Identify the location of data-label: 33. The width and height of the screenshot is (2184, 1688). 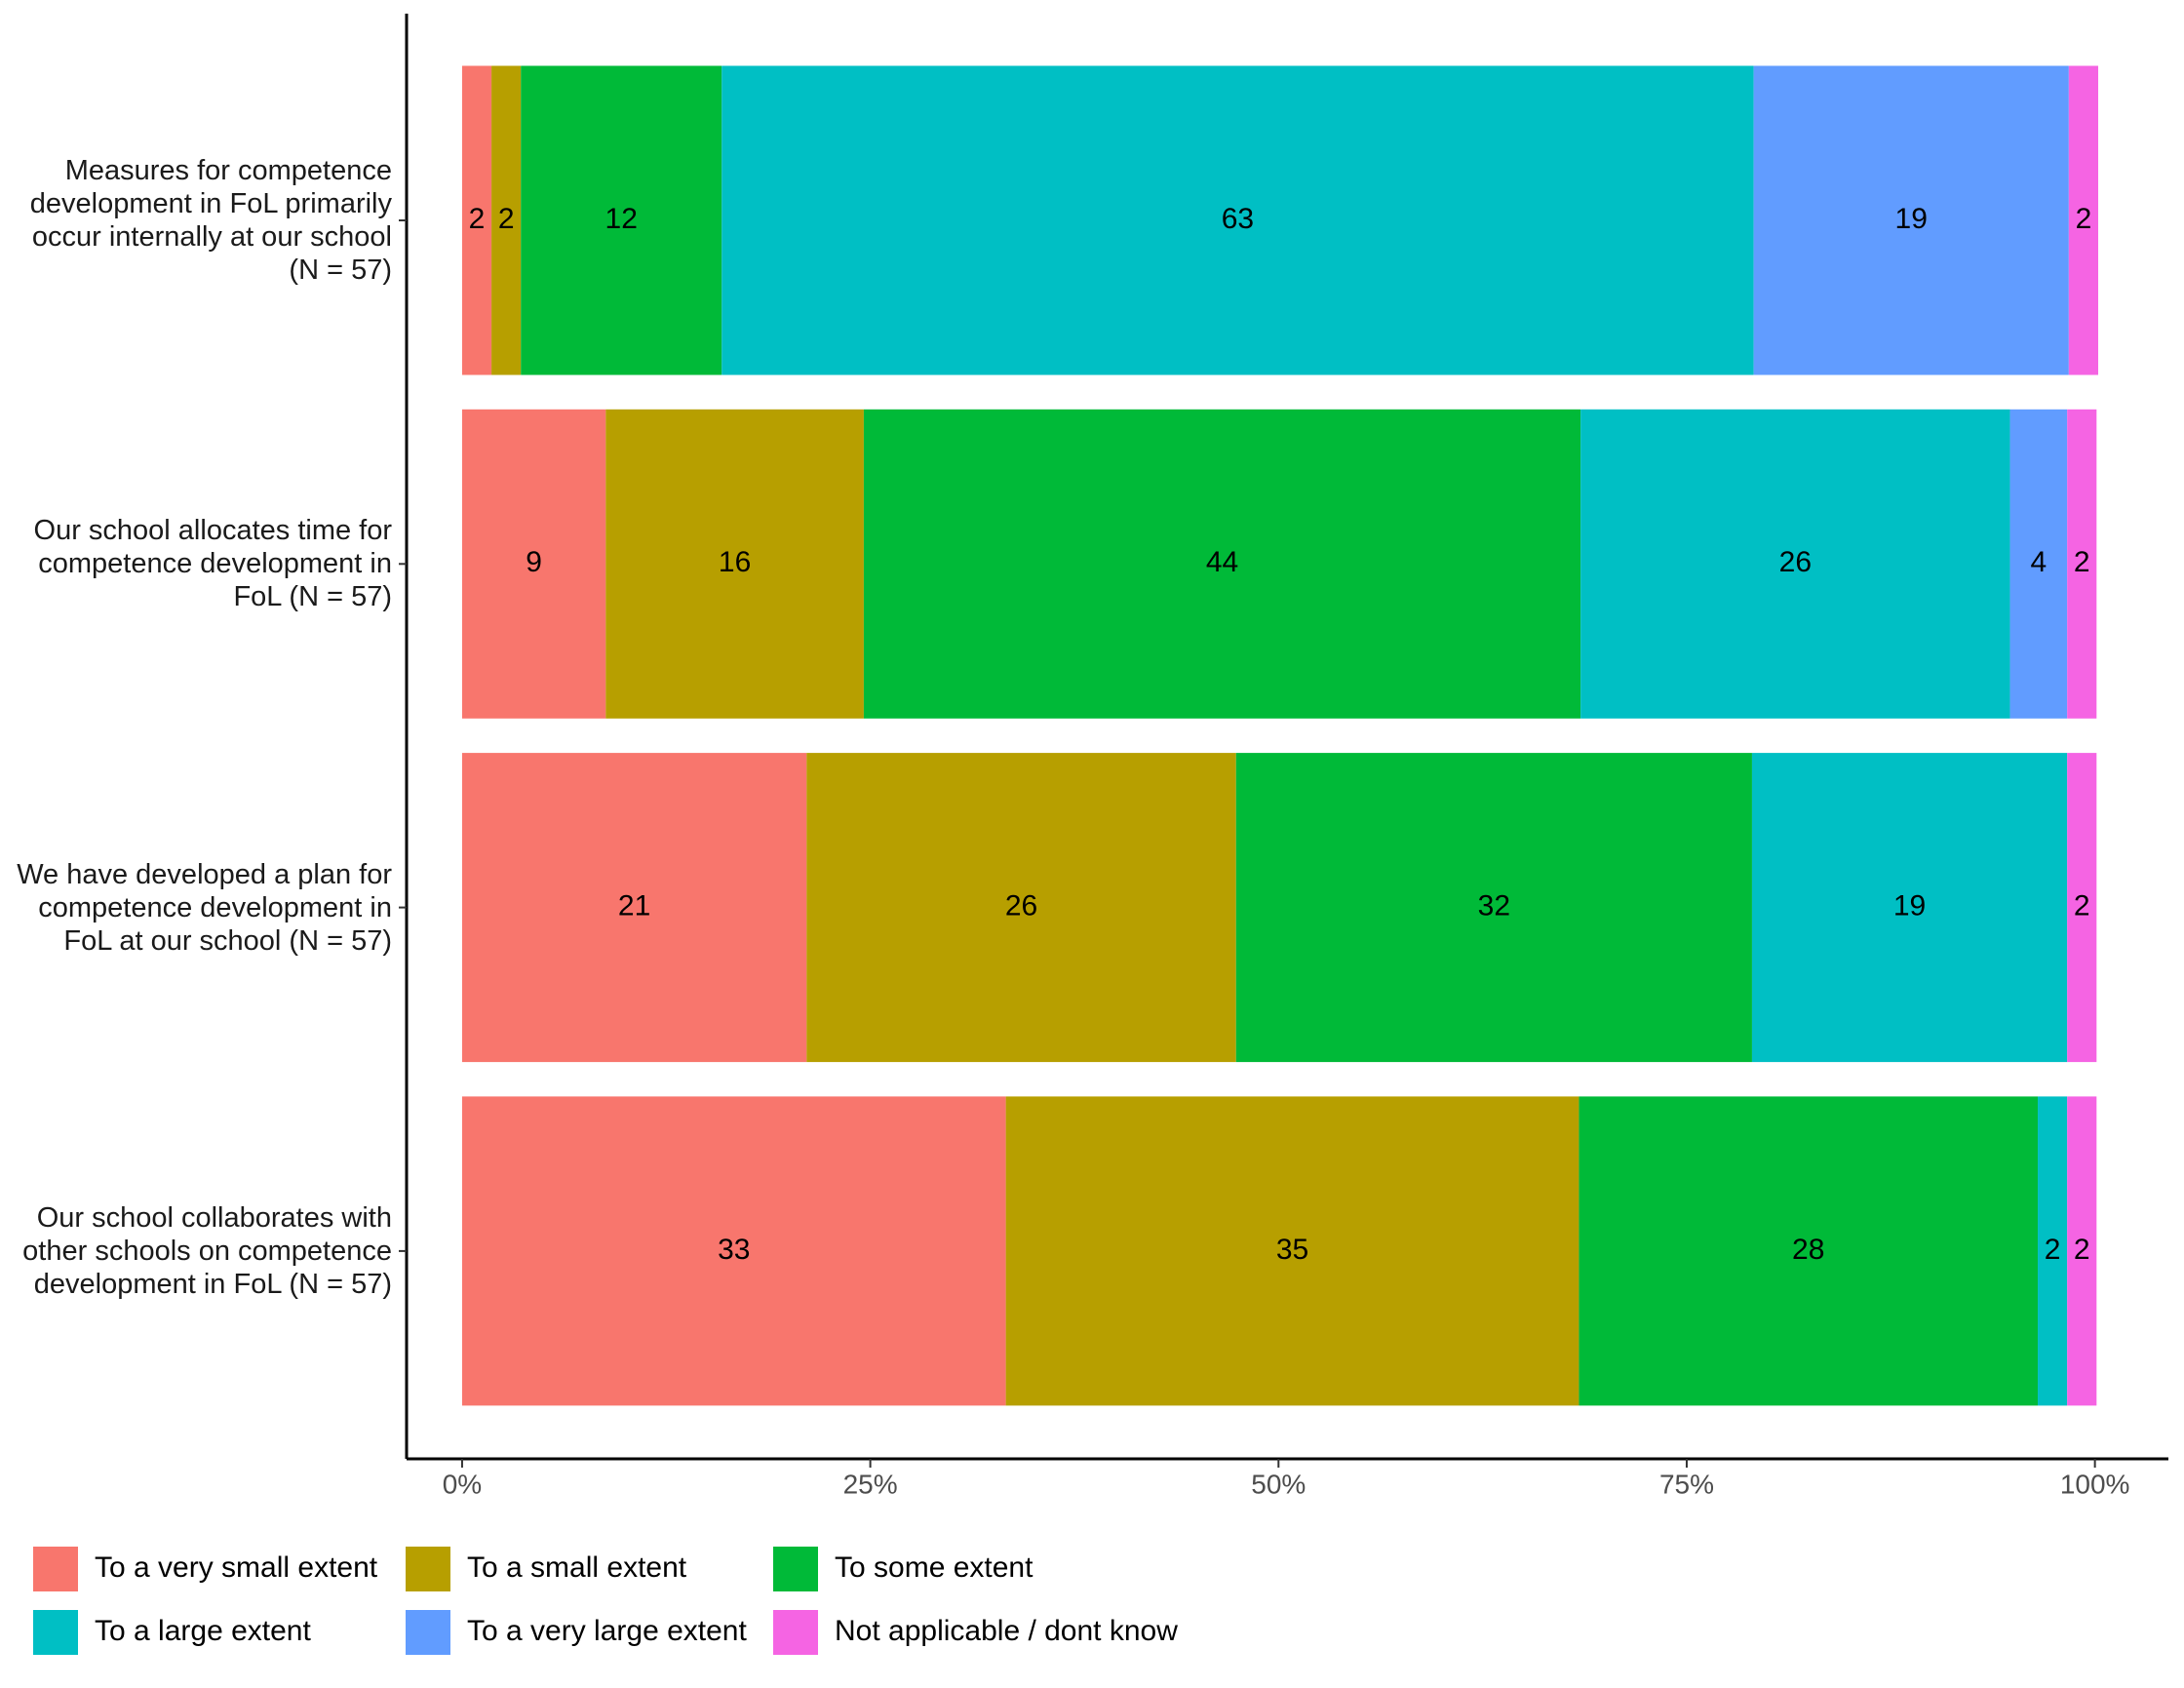
(734, 1250).